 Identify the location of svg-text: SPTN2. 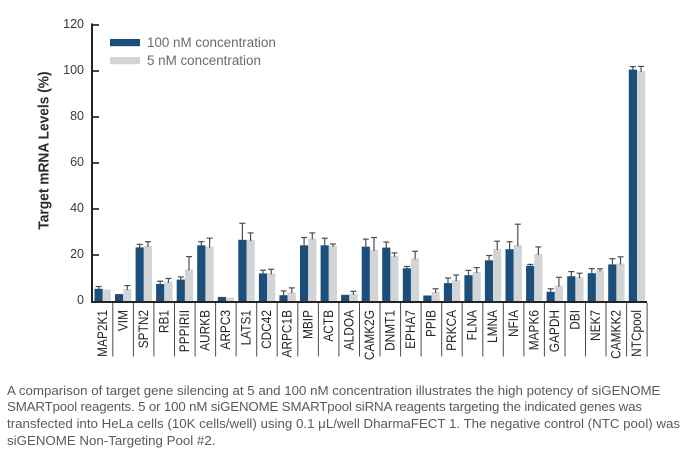
(143, 329).